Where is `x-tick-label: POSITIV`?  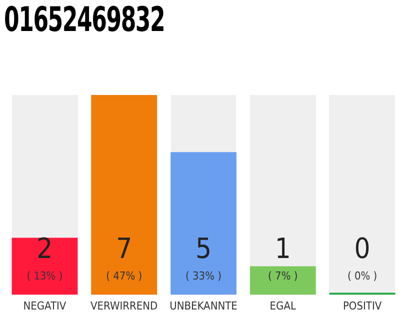
x-tick-label: POSITIV is located at coordinates (362, 305).